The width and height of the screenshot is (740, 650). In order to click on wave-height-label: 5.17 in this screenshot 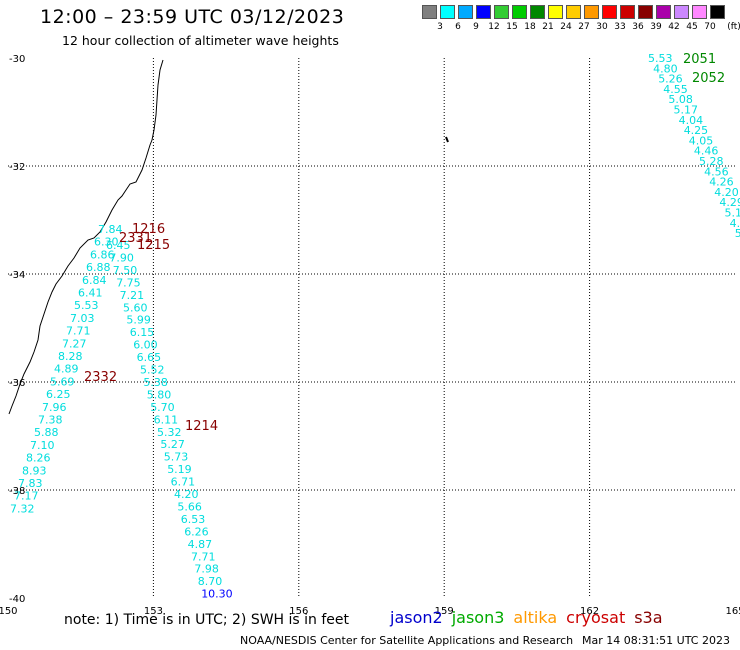, I will do `click(686, 110)`.